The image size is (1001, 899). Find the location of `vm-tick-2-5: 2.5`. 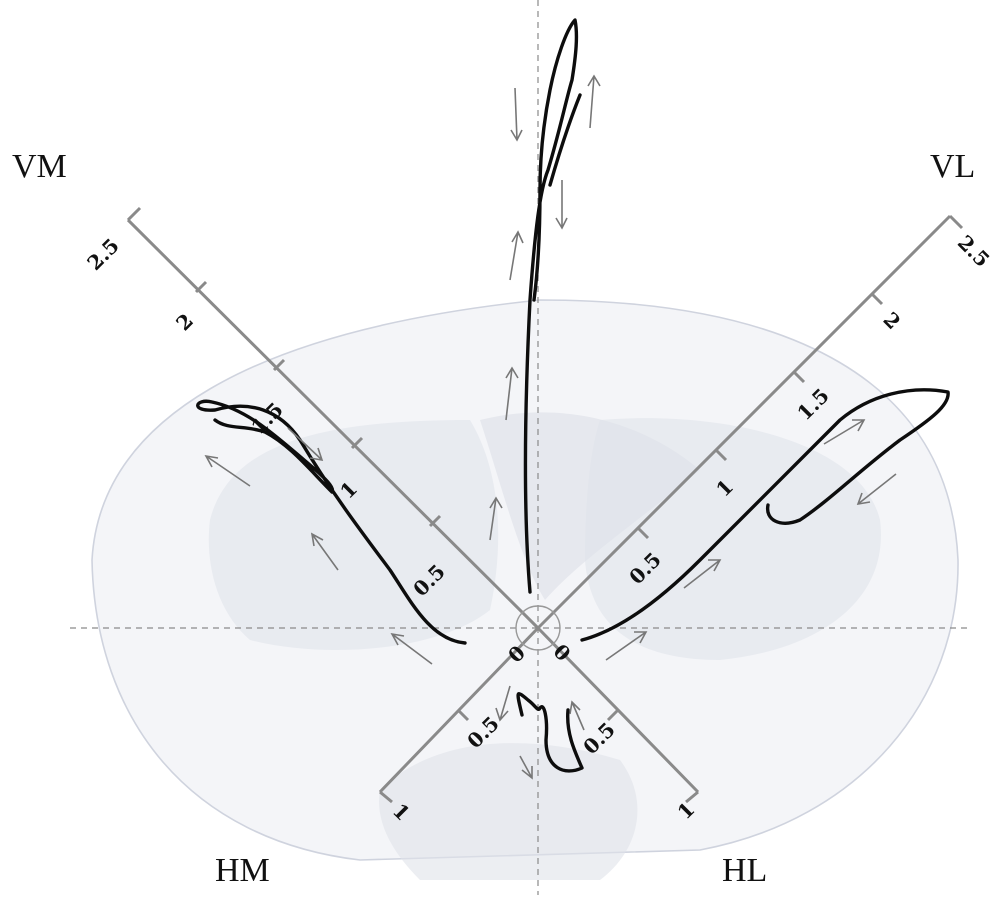

vm-tick-2-5: 2.5 is located at coordinates (103, 255).